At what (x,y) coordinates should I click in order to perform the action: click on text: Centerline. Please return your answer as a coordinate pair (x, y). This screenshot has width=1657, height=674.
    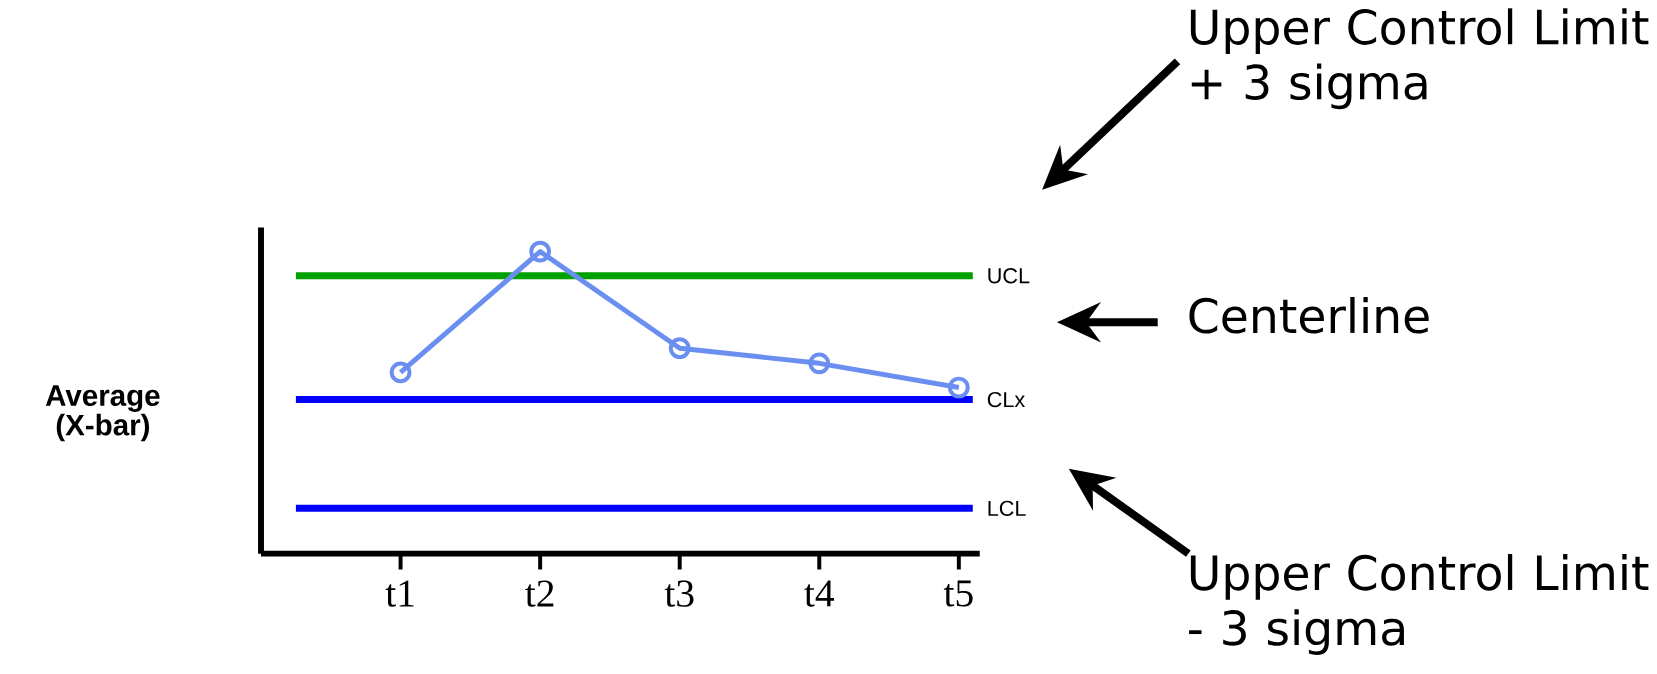
    Looking at the image, I should click on (1309, 315).